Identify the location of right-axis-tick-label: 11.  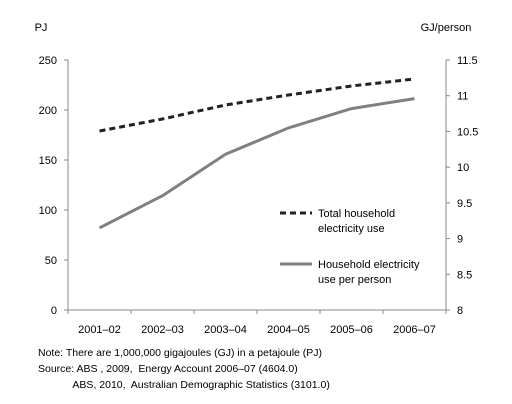
(462, 97).